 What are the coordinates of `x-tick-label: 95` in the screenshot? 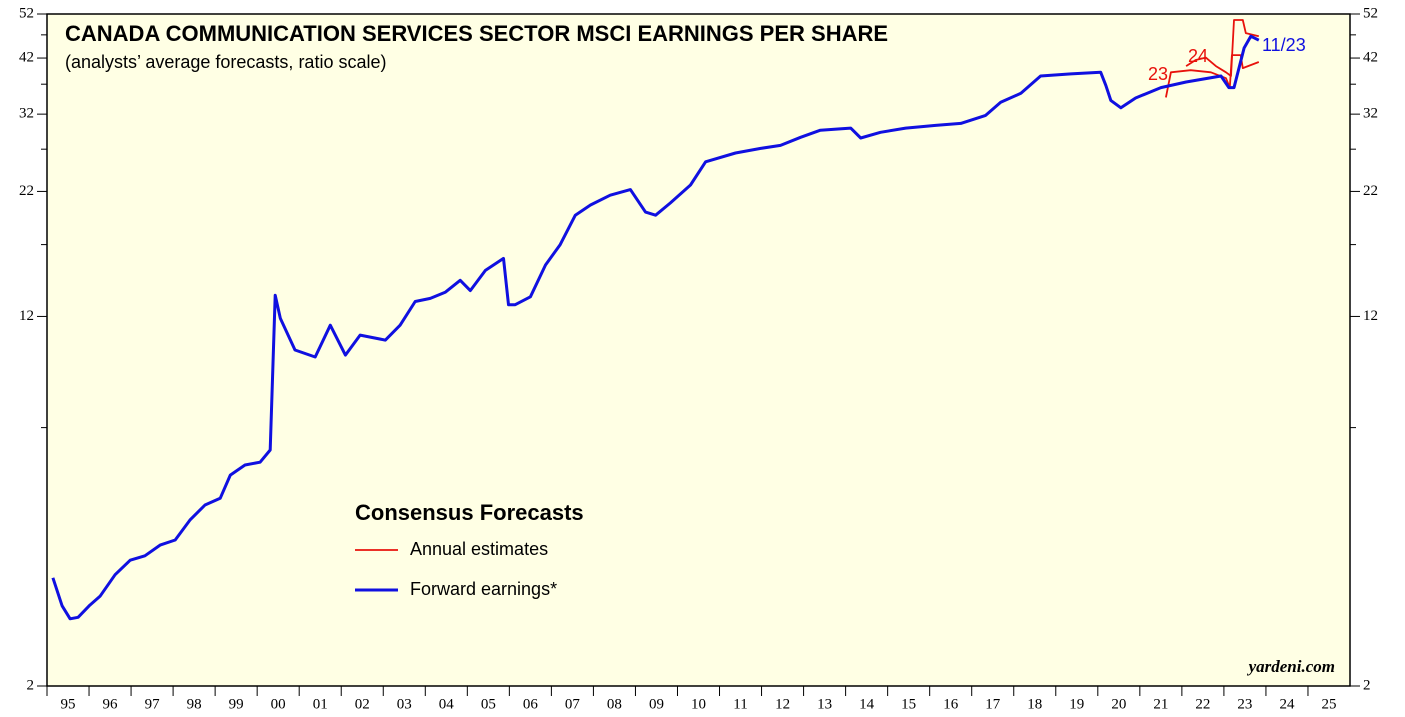 It's located at (68, 704).